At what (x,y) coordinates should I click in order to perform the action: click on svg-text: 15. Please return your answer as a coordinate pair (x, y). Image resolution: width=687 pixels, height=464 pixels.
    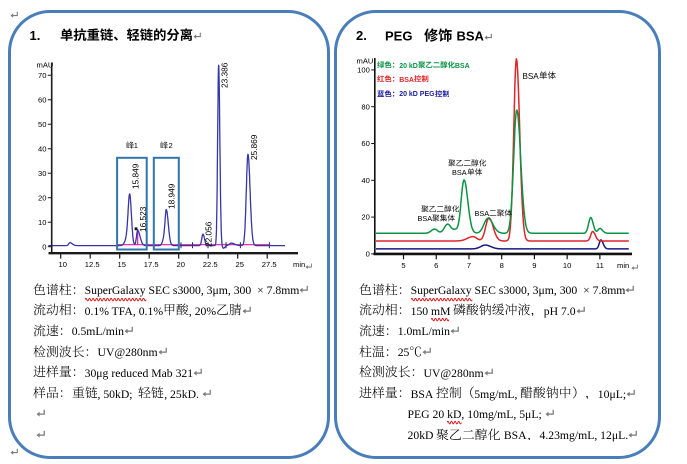
    Looking at the image, I should click on (121, 264).